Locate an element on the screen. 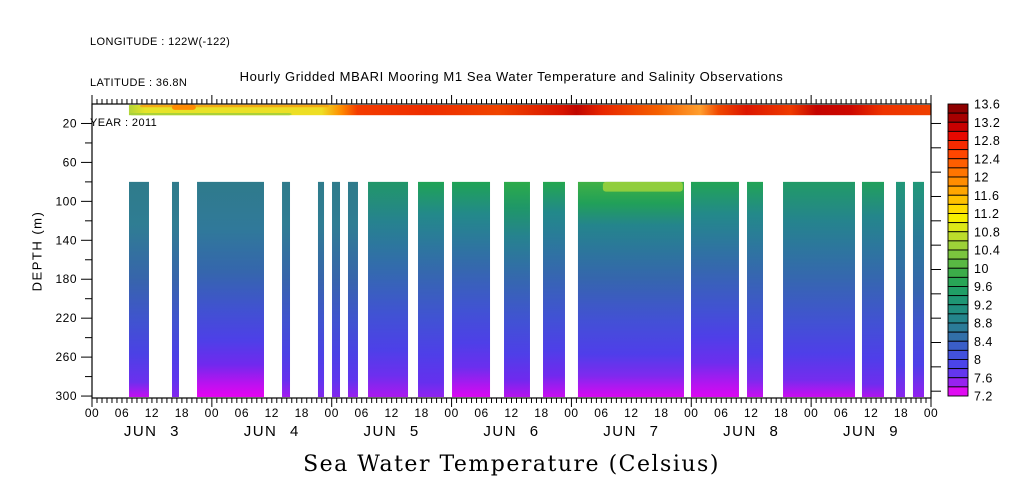 This screenshot has width=1009, height=504. x-day-label: JUN 8 is located at coordinates (751, 431).